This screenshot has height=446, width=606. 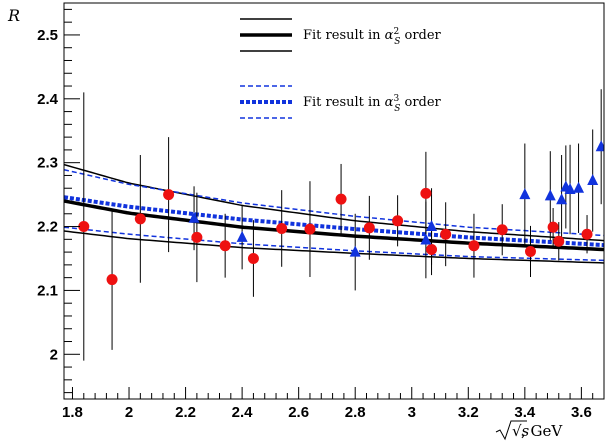 I want to click on fit-alpha2-lower, so click(x=334, y=247).